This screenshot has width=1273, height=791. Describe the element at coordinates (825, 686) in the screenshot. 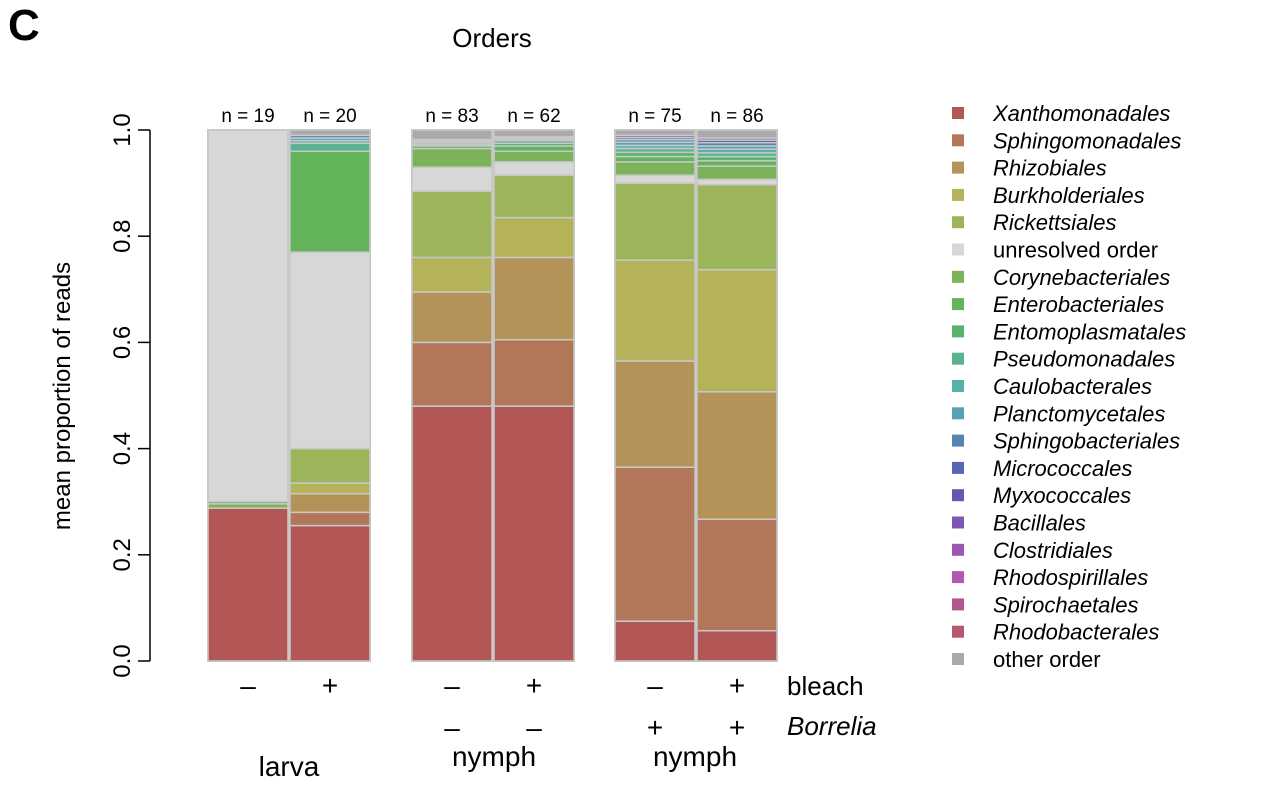

I see `bleach-row-label: bleach` at that location.